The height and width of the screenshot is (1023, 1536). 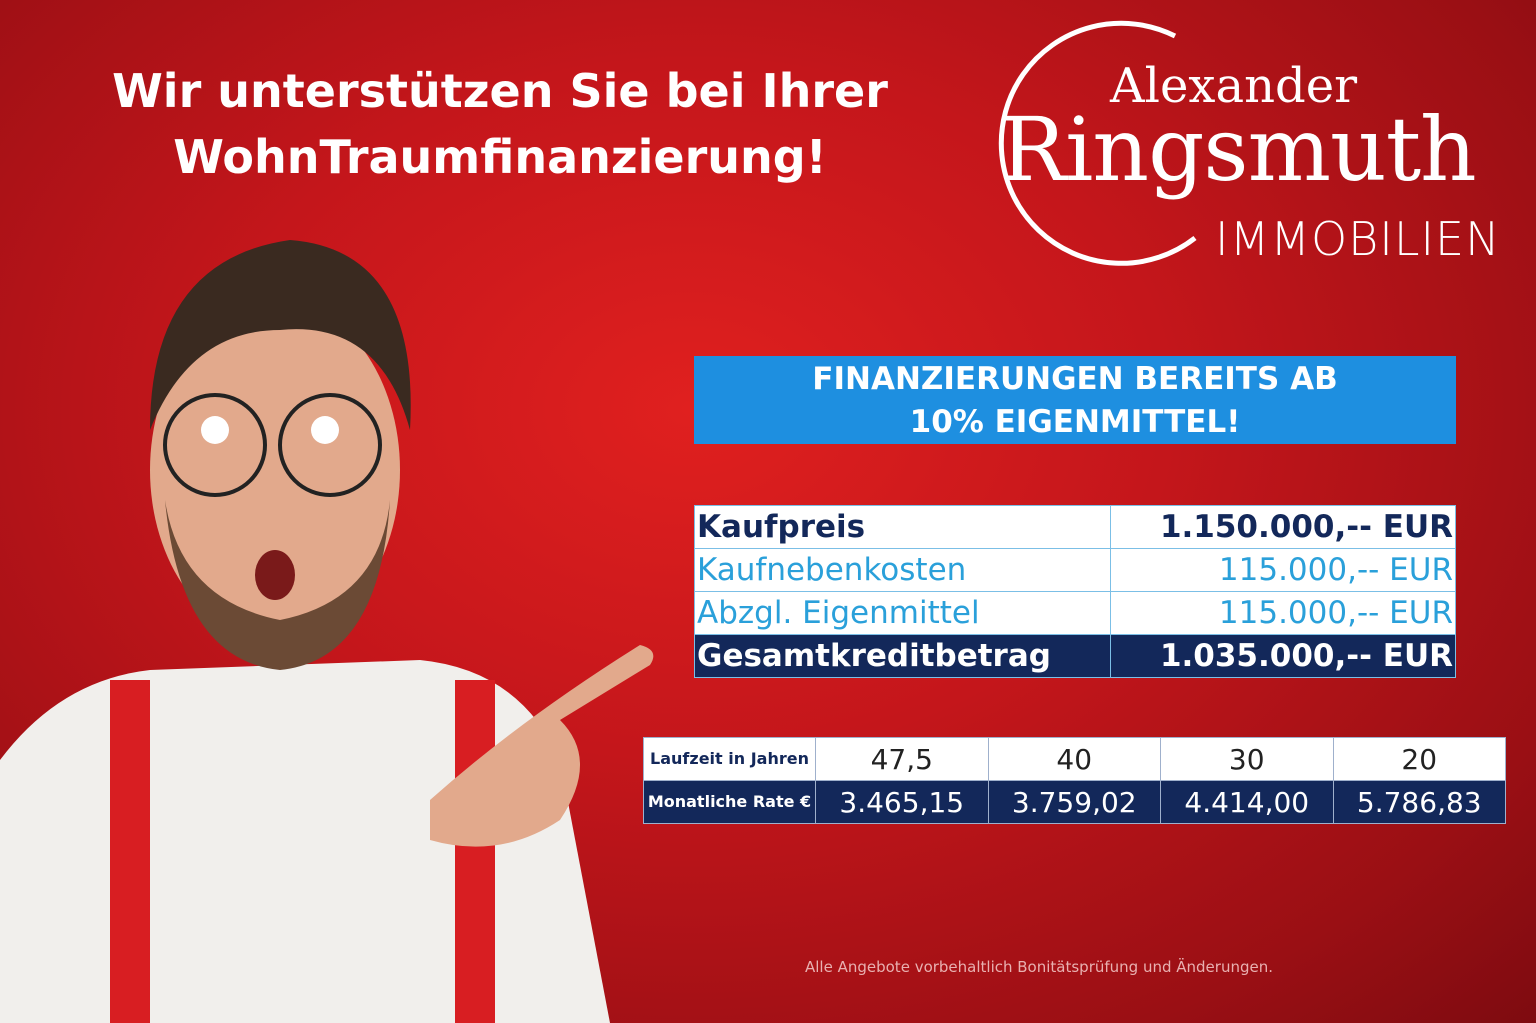 What do you see at coordinates (1283, 656) in the screenshot?
I see `row-value: 1.035.000,-- EUR` at bounding box center [1283, 656].